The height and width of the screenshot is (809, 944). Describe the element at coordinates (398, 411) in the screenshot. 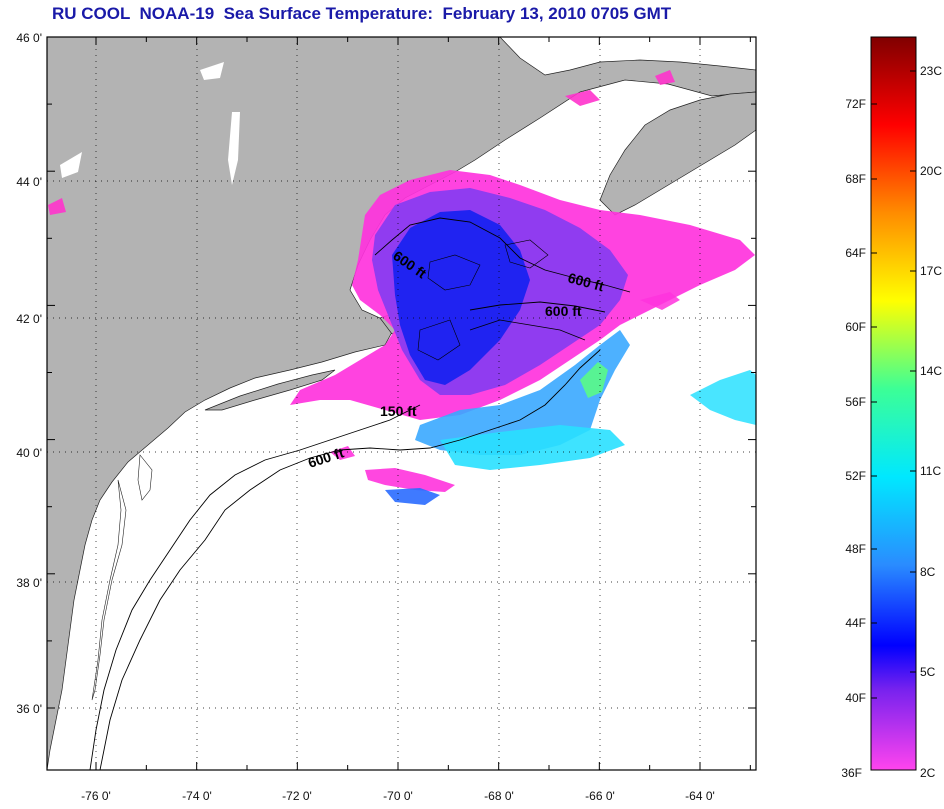

I see `depth-label: 150 ft` at that location.